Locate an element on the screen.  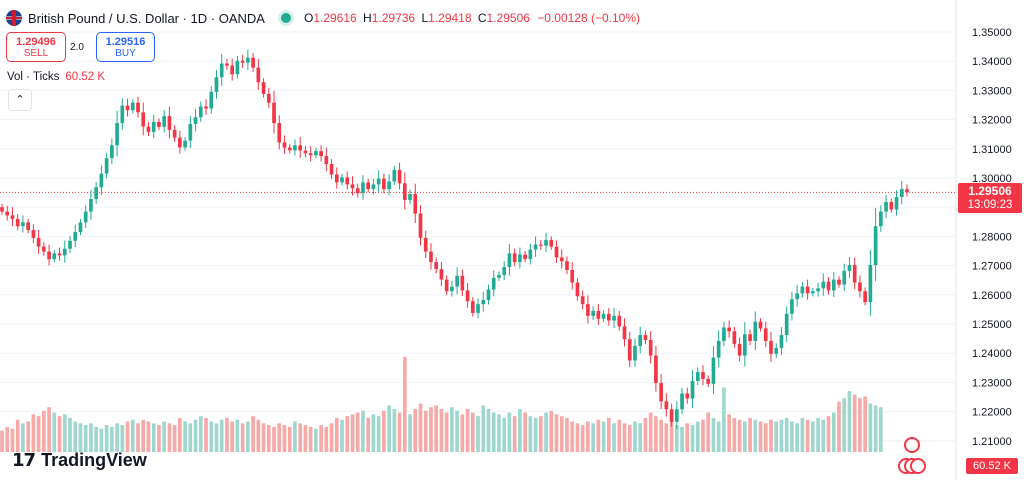
uk-event-icon is located at coordinates (912, 445).